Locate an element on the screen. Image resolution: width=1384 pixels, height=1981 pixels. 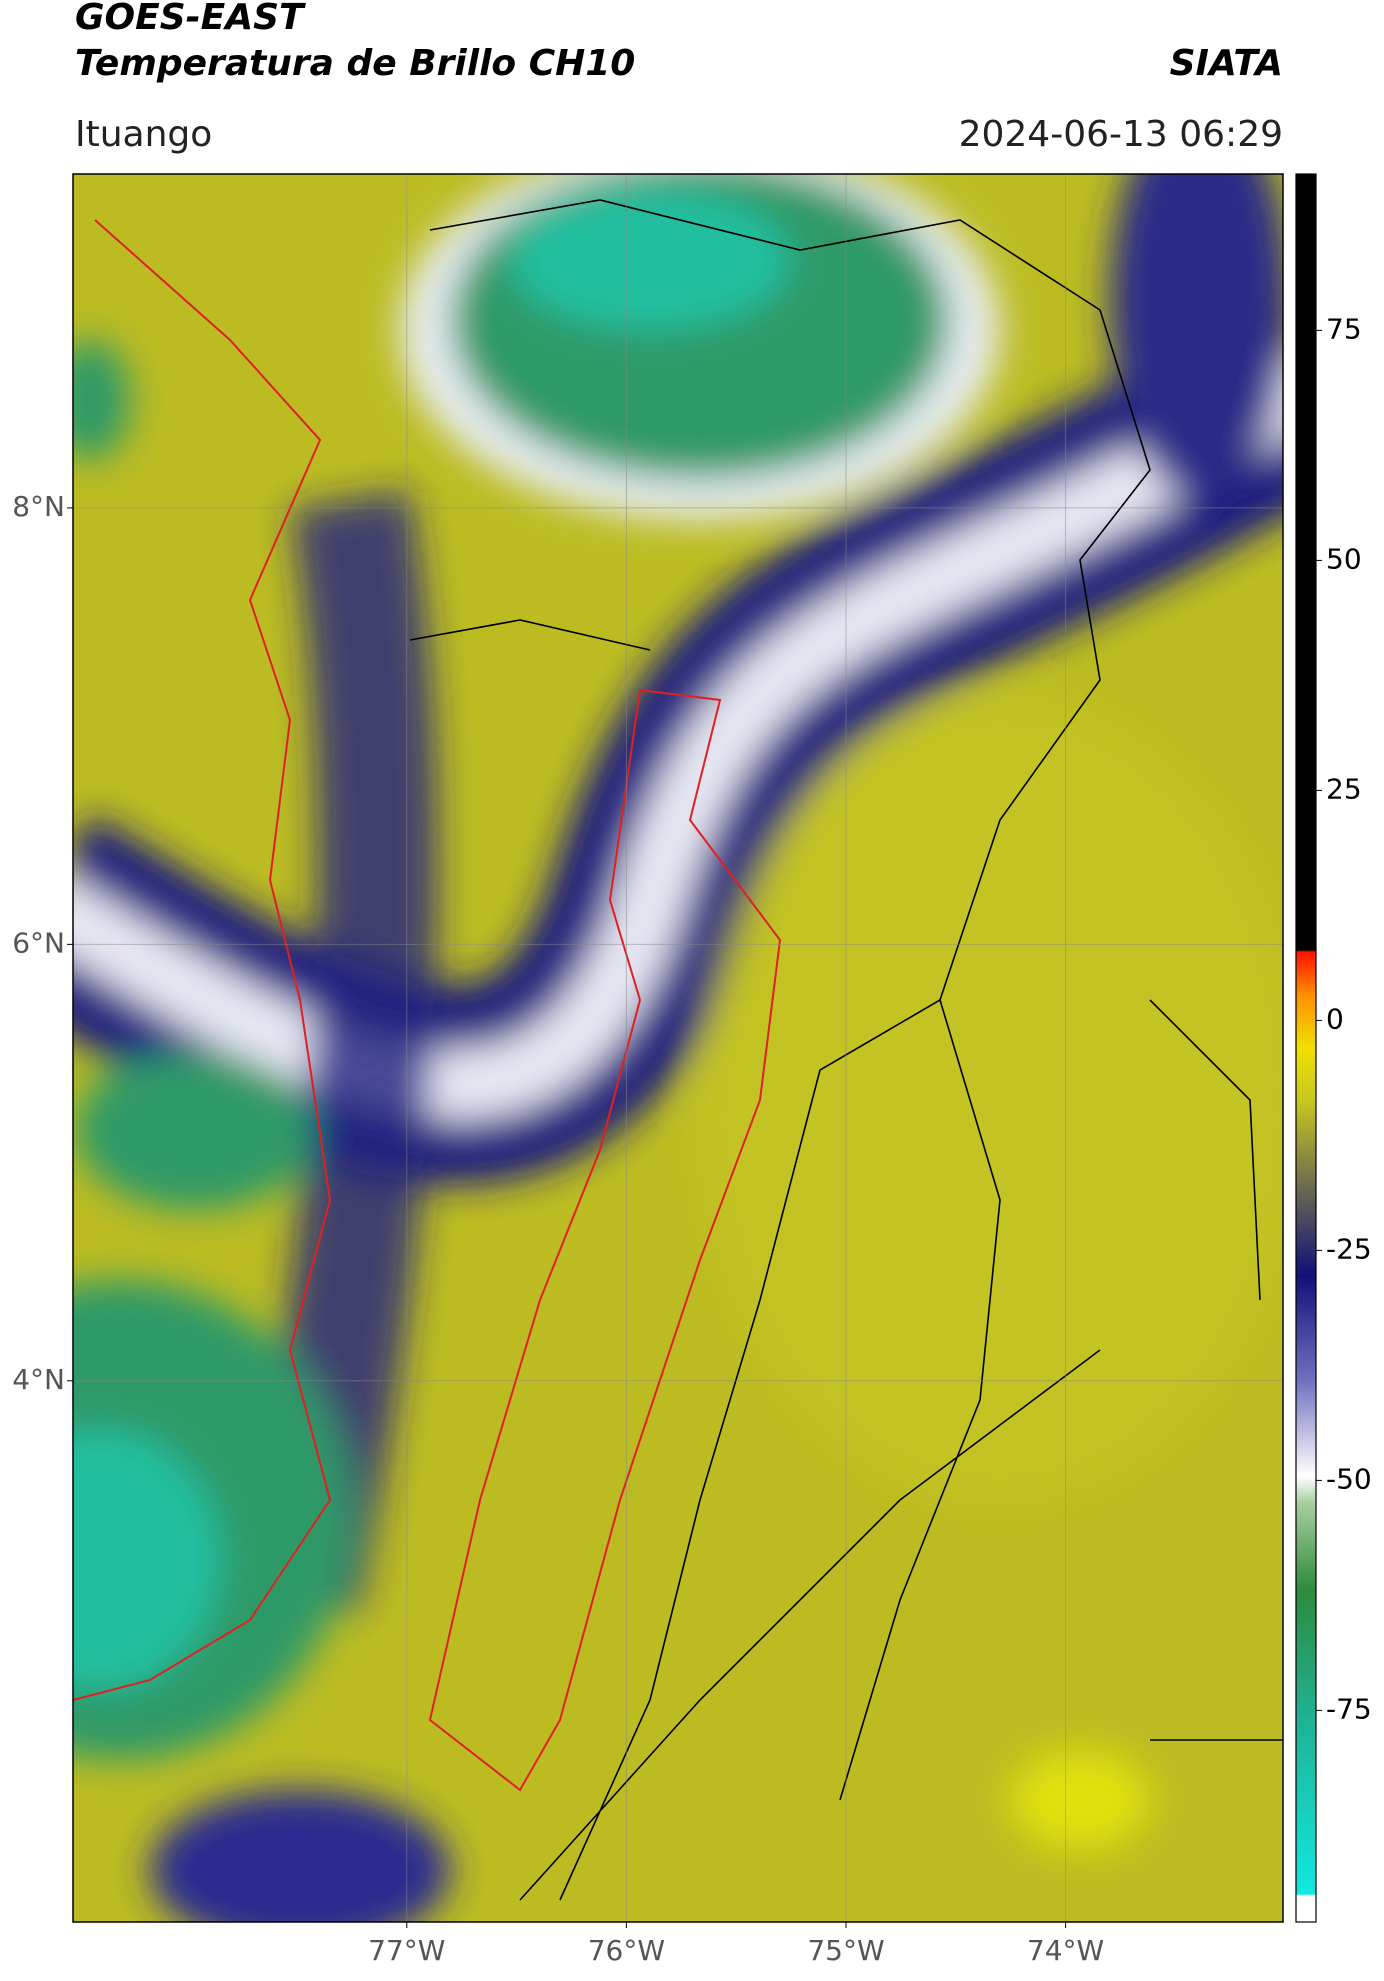
colorbar-label: -50 is located at coordinates (1349, 1478).